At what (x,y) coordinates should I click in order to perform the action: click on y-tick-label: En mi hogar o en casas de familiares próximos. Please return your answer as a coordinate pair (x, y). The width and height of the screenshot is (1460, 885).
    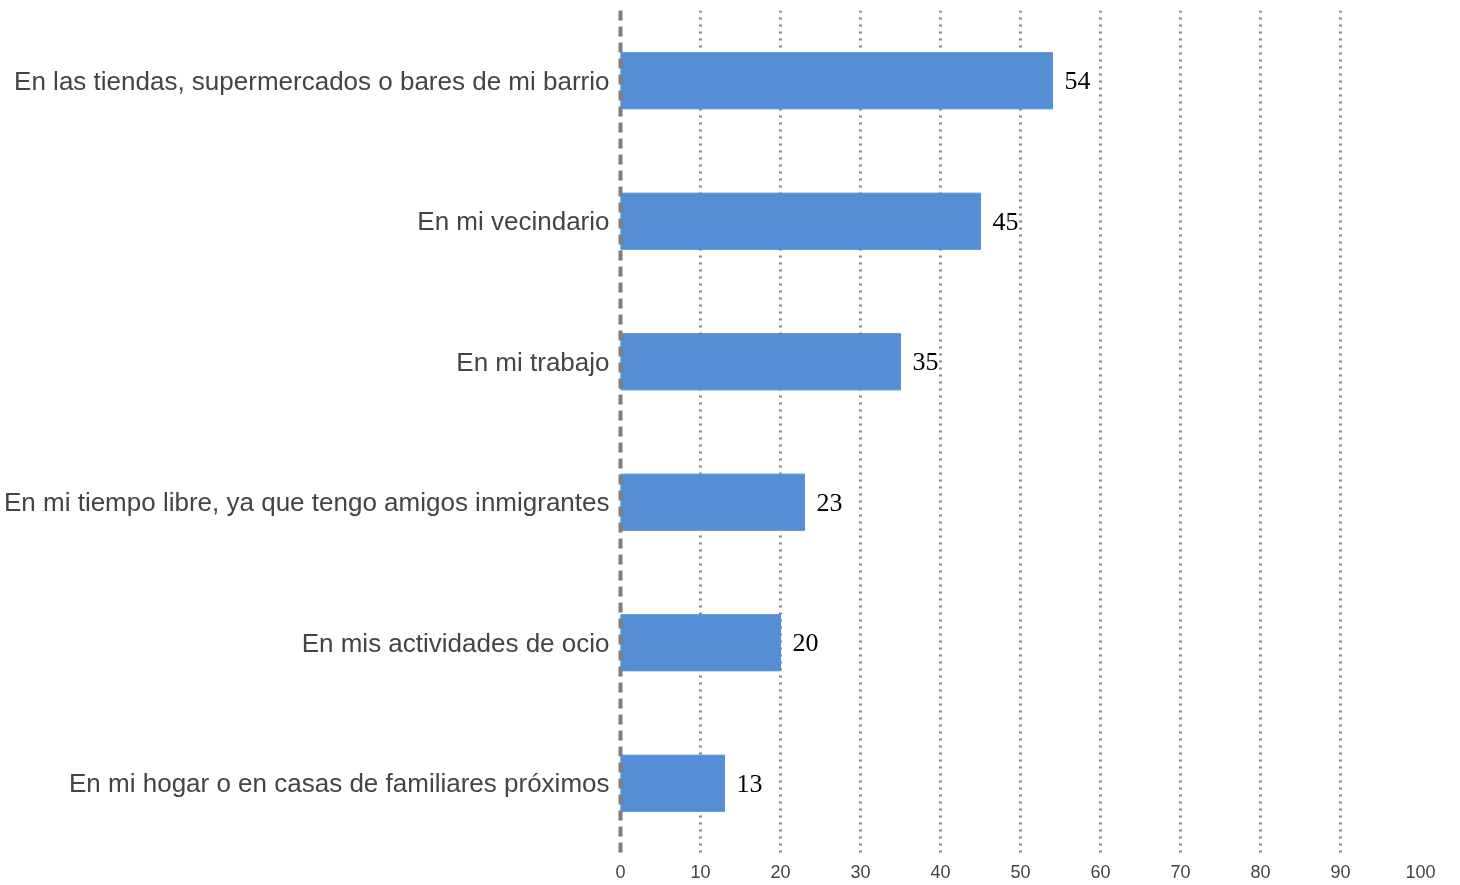
    Looking at the image, I should click on (339, 783).